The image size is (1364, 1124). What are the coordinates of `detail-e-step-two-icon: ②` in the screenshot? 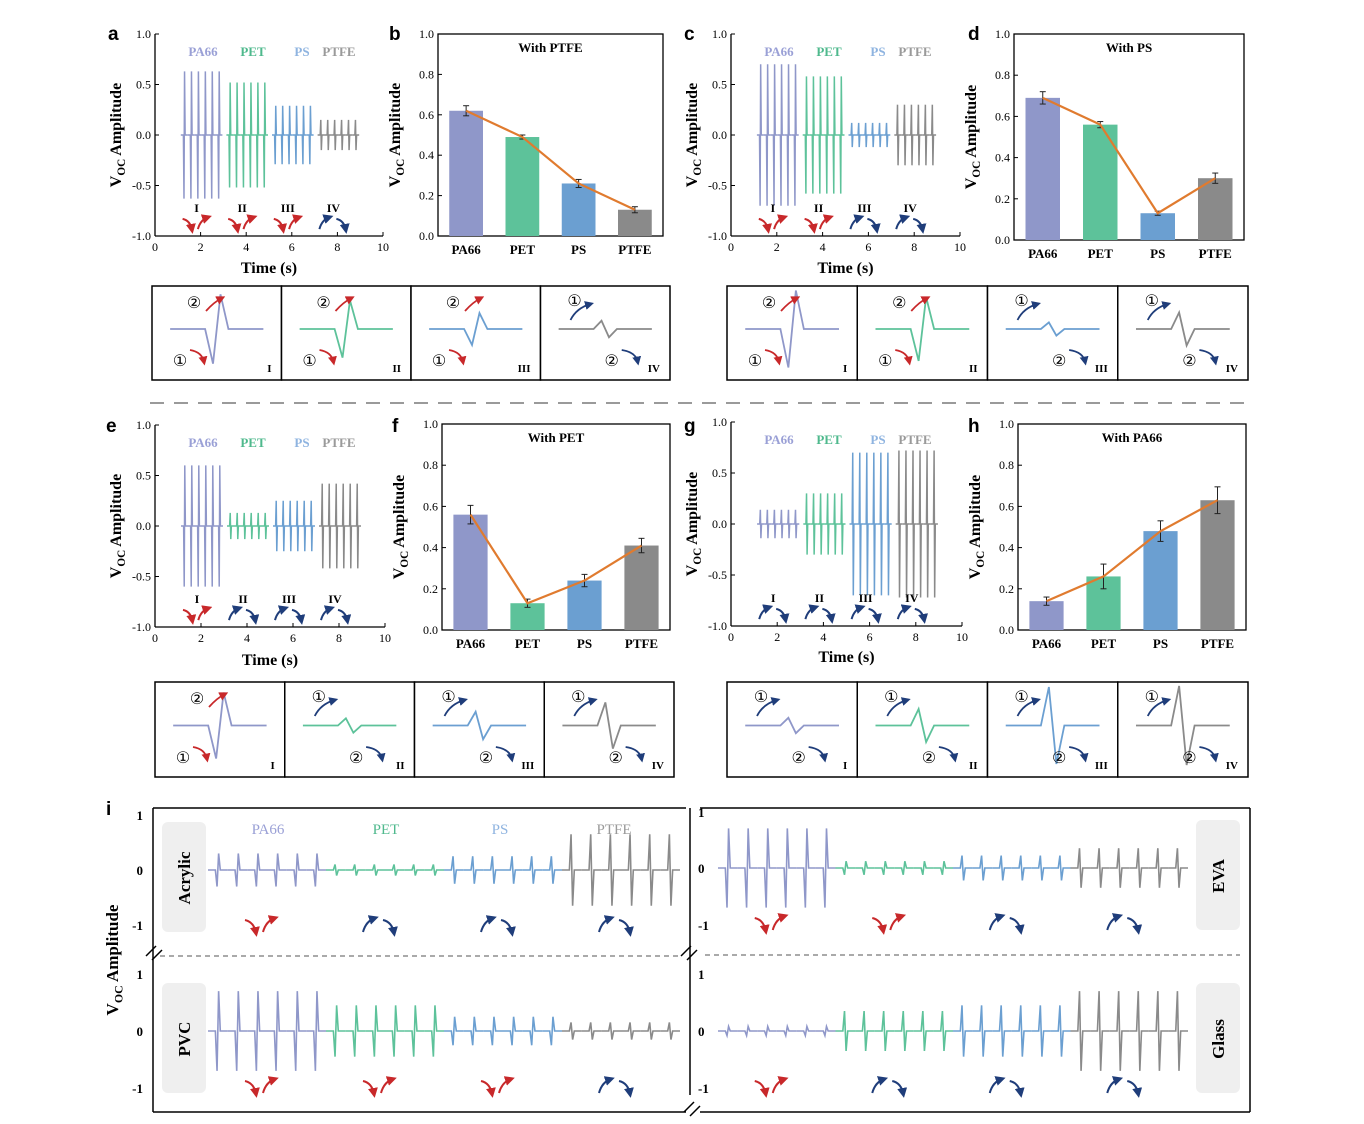 It's located at (486, 758).